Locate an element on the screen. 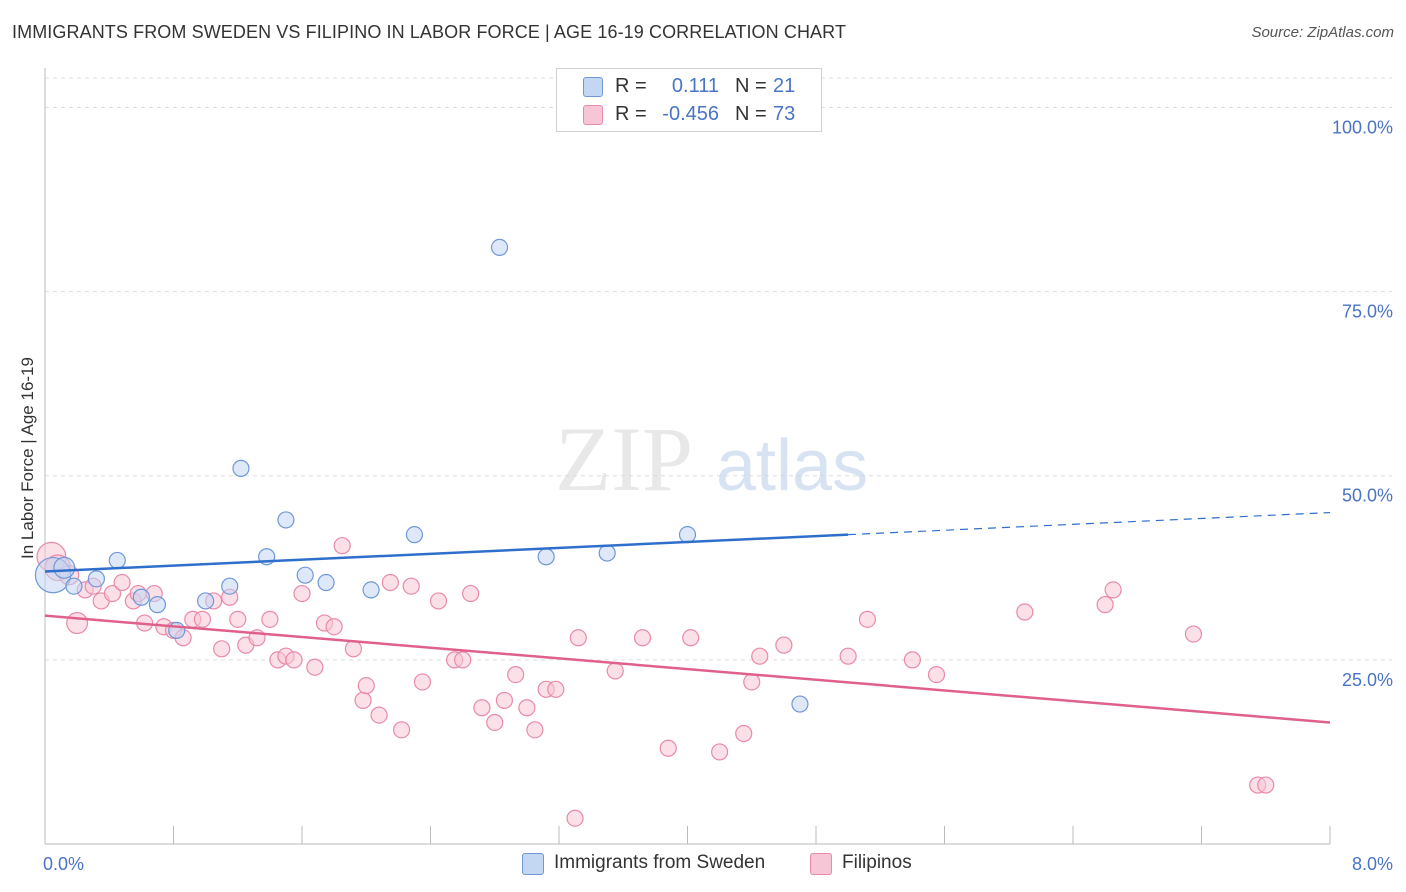 This screenshot has width=1406, height=892. sweden-legend-label: Immigrants from Sweden is located at coordinates (660, 862).